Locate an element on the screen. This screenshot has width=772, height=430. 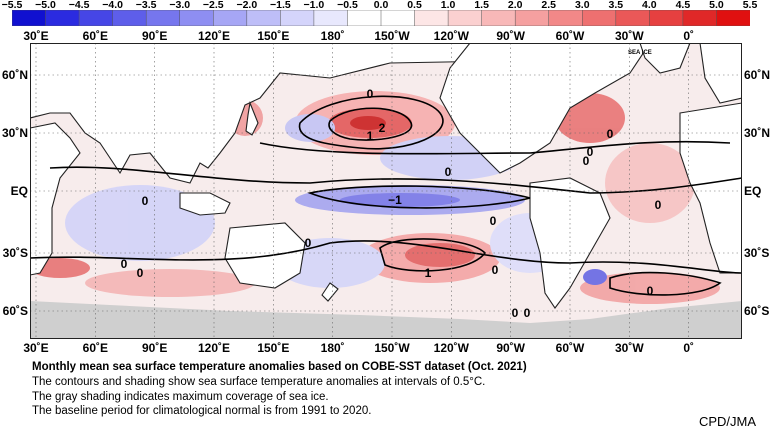
colorbar-tick-label: −1.0 is located at coordinates (314, 5).